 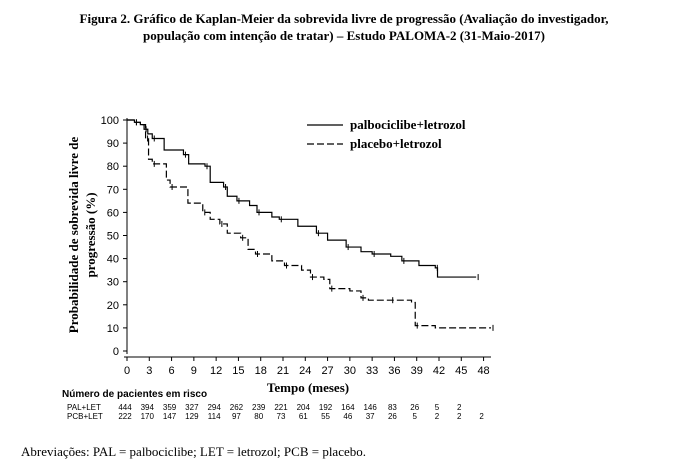 I want to click on x-tick-label: 12, so click(x=216, y=371).